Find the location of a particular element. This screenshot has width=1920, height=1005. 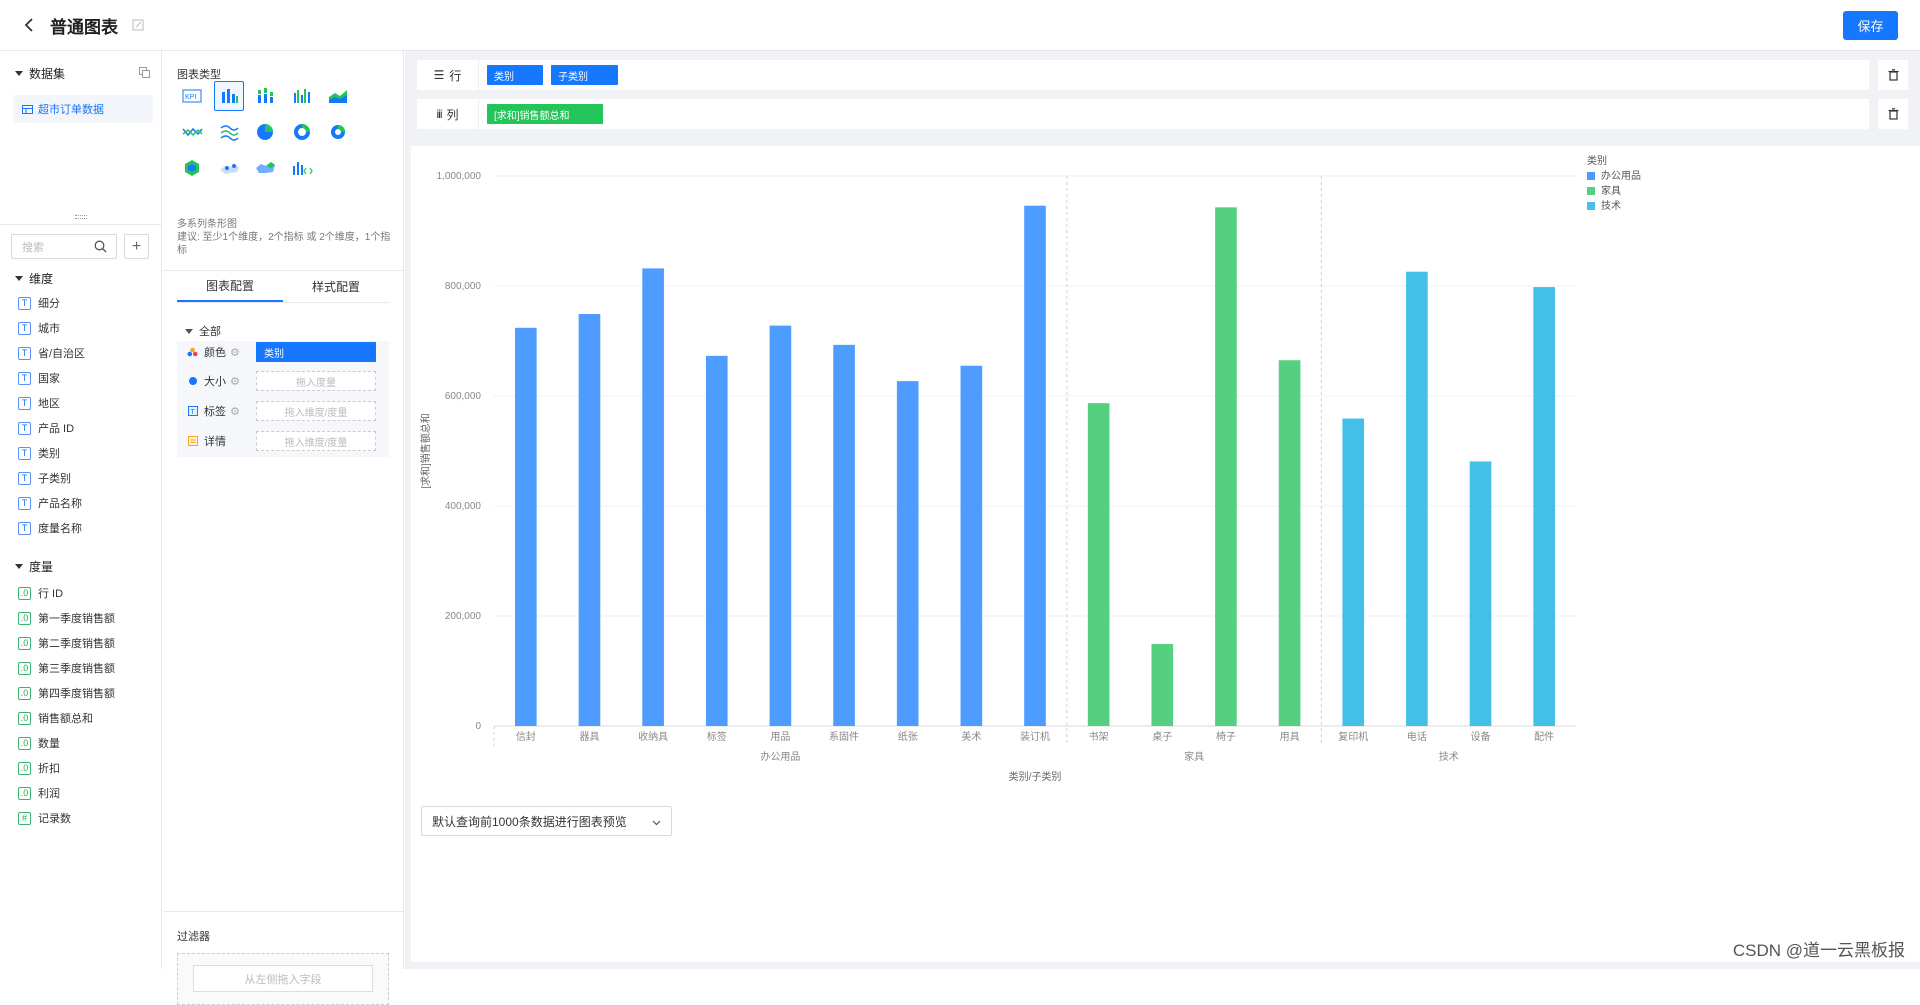

x-tick-label: 器具 is located at coordinates (589, 737).